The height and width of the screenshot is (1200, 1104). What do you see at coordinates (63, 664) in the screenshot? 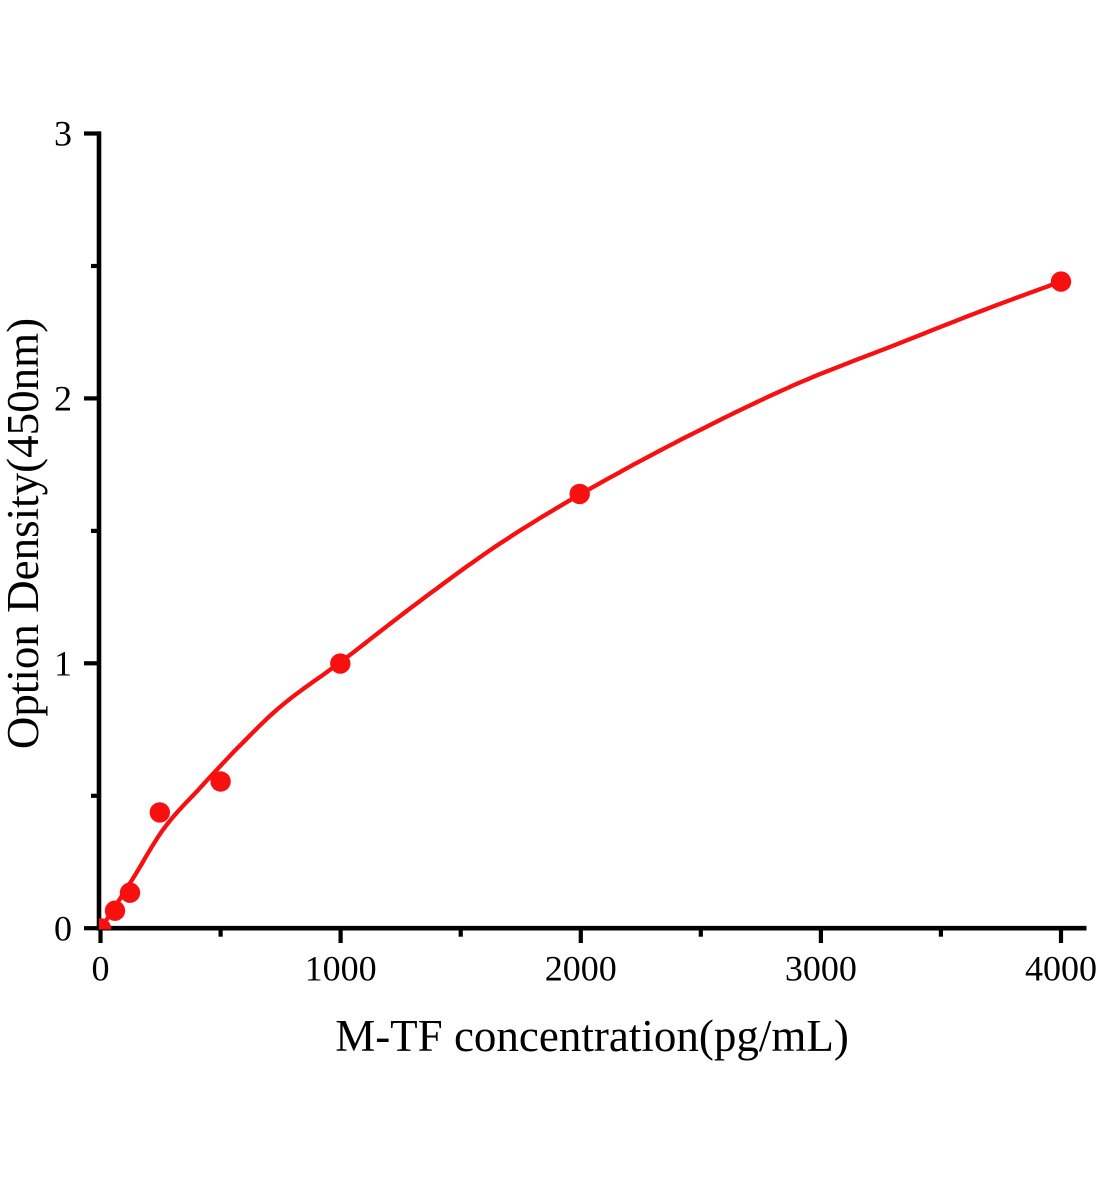
I see `svg-text: 1` at bounding box center [63, 664].